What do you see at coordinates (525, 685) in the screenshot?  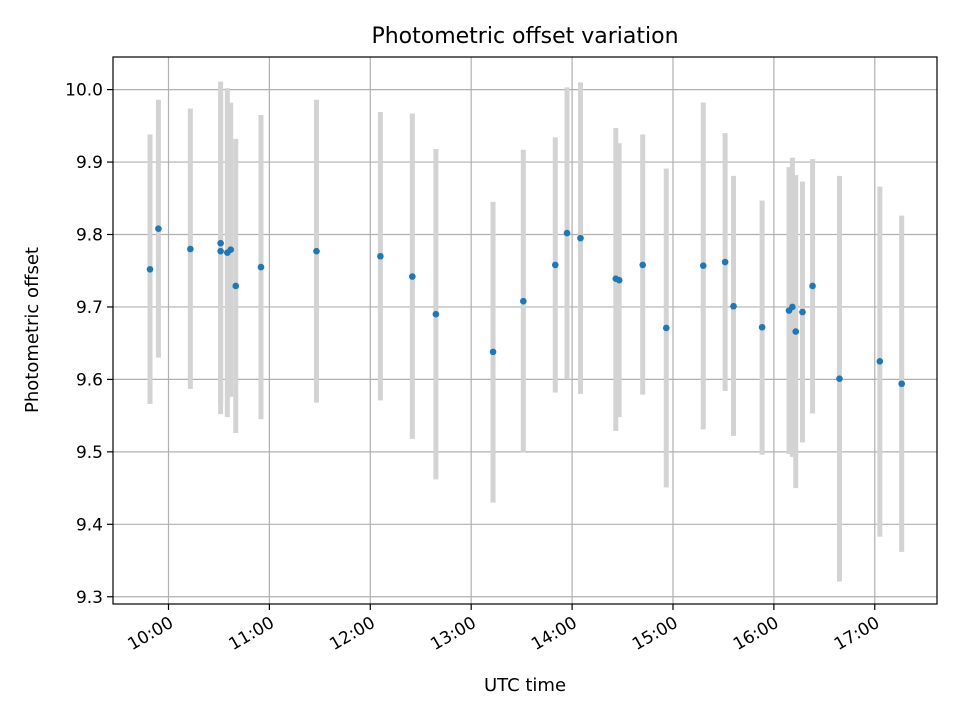 I see `x-axis-label: UTC time` at bounding box center [525, 685].